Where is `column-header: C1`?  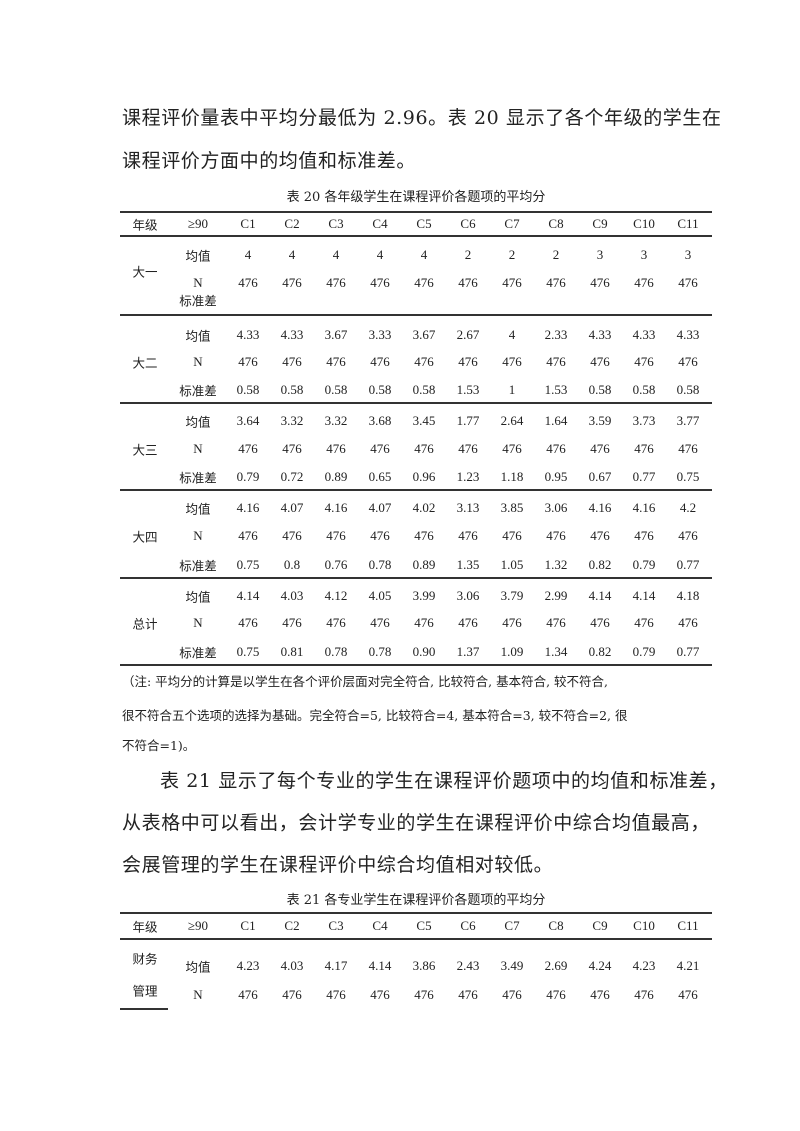 column-header: C1 is located at coordinates (248, 223).